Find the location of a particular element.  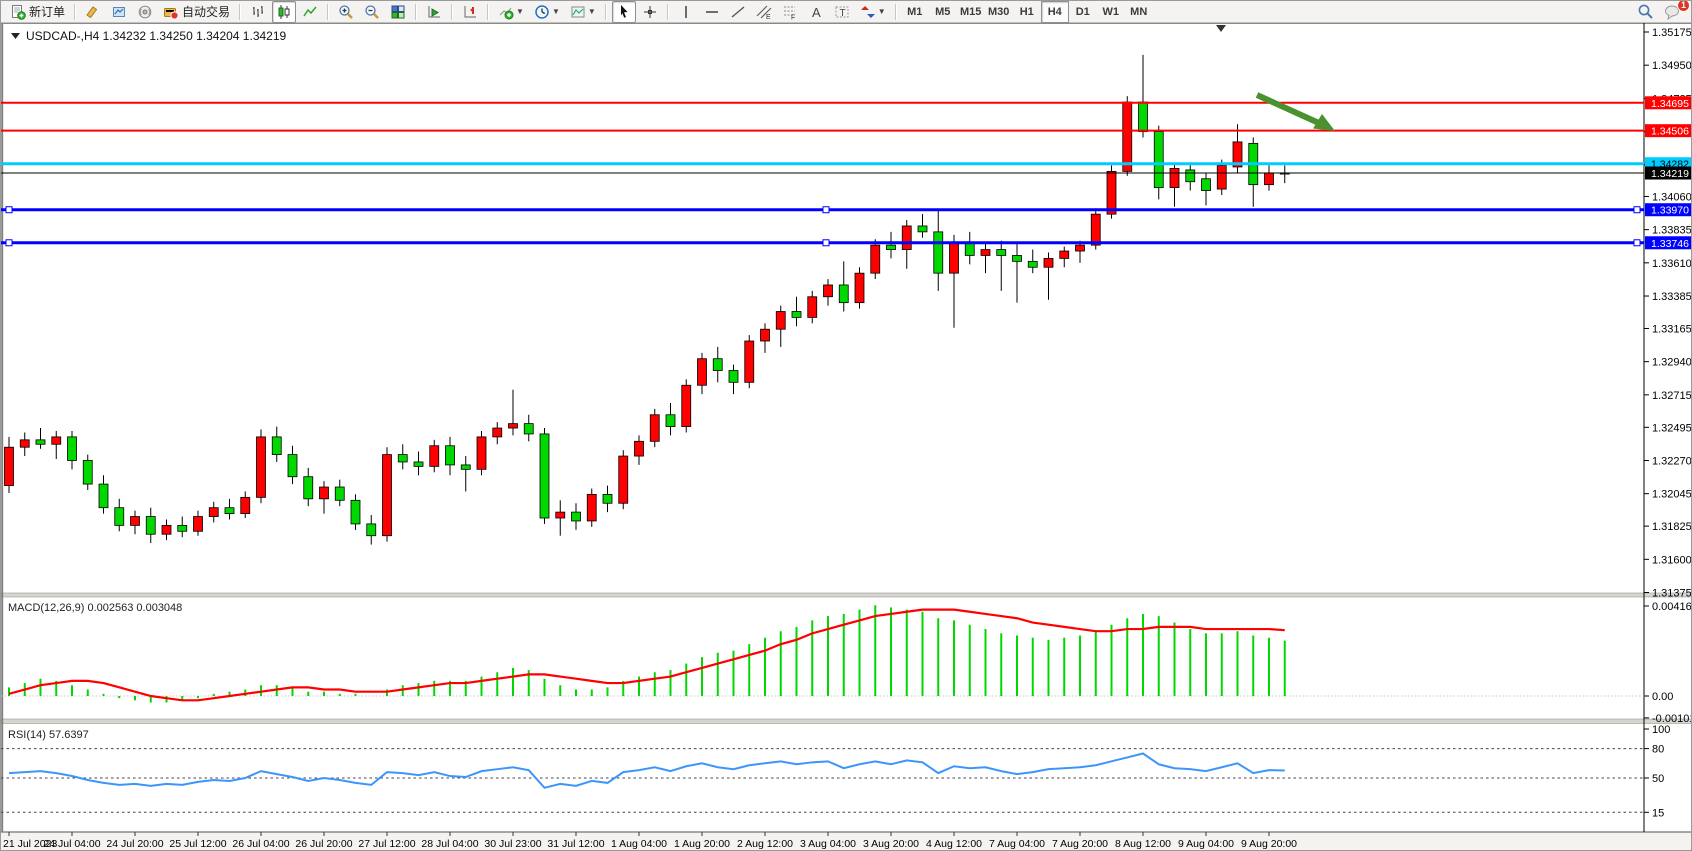

new-order-button: 新订单 is located at coordinates (37, 12).